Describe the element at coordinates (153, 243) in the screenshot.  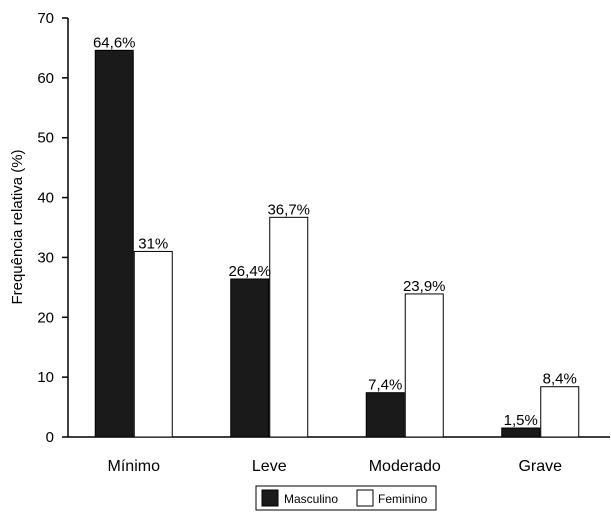
I see `data-label-feminino: 31%` at that location.